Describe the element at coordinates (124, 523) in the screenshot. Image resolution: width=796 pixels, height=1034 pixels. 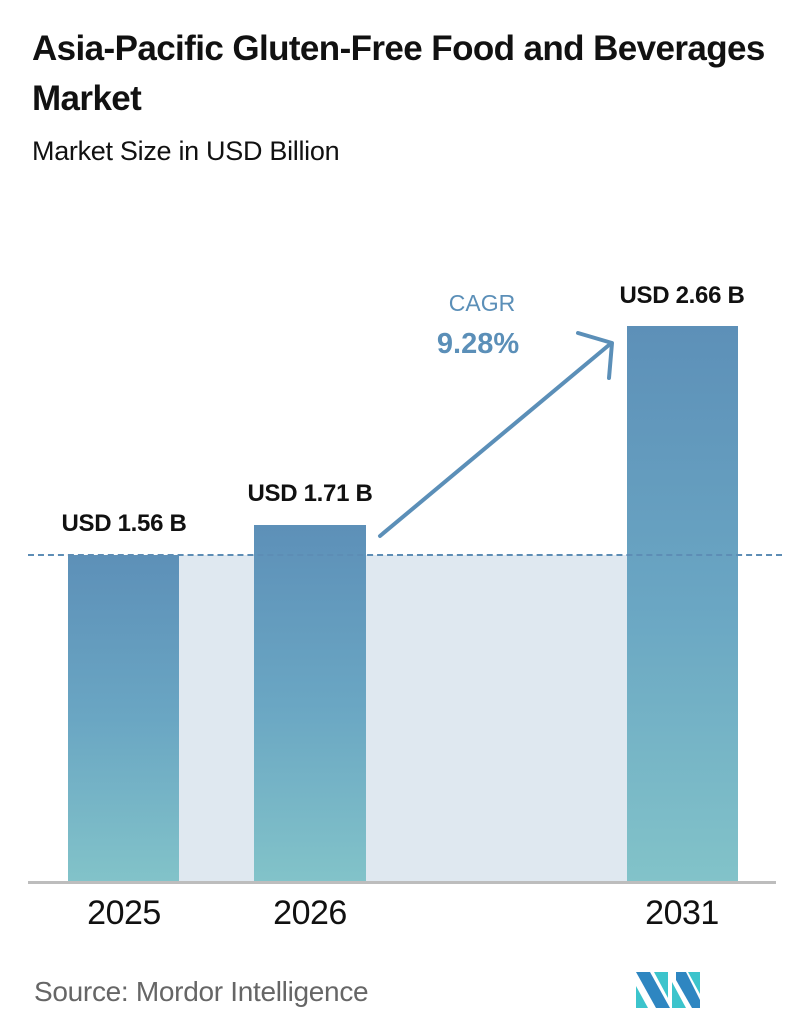
I see `value-label-2025: USD 1.56 B` at that location.